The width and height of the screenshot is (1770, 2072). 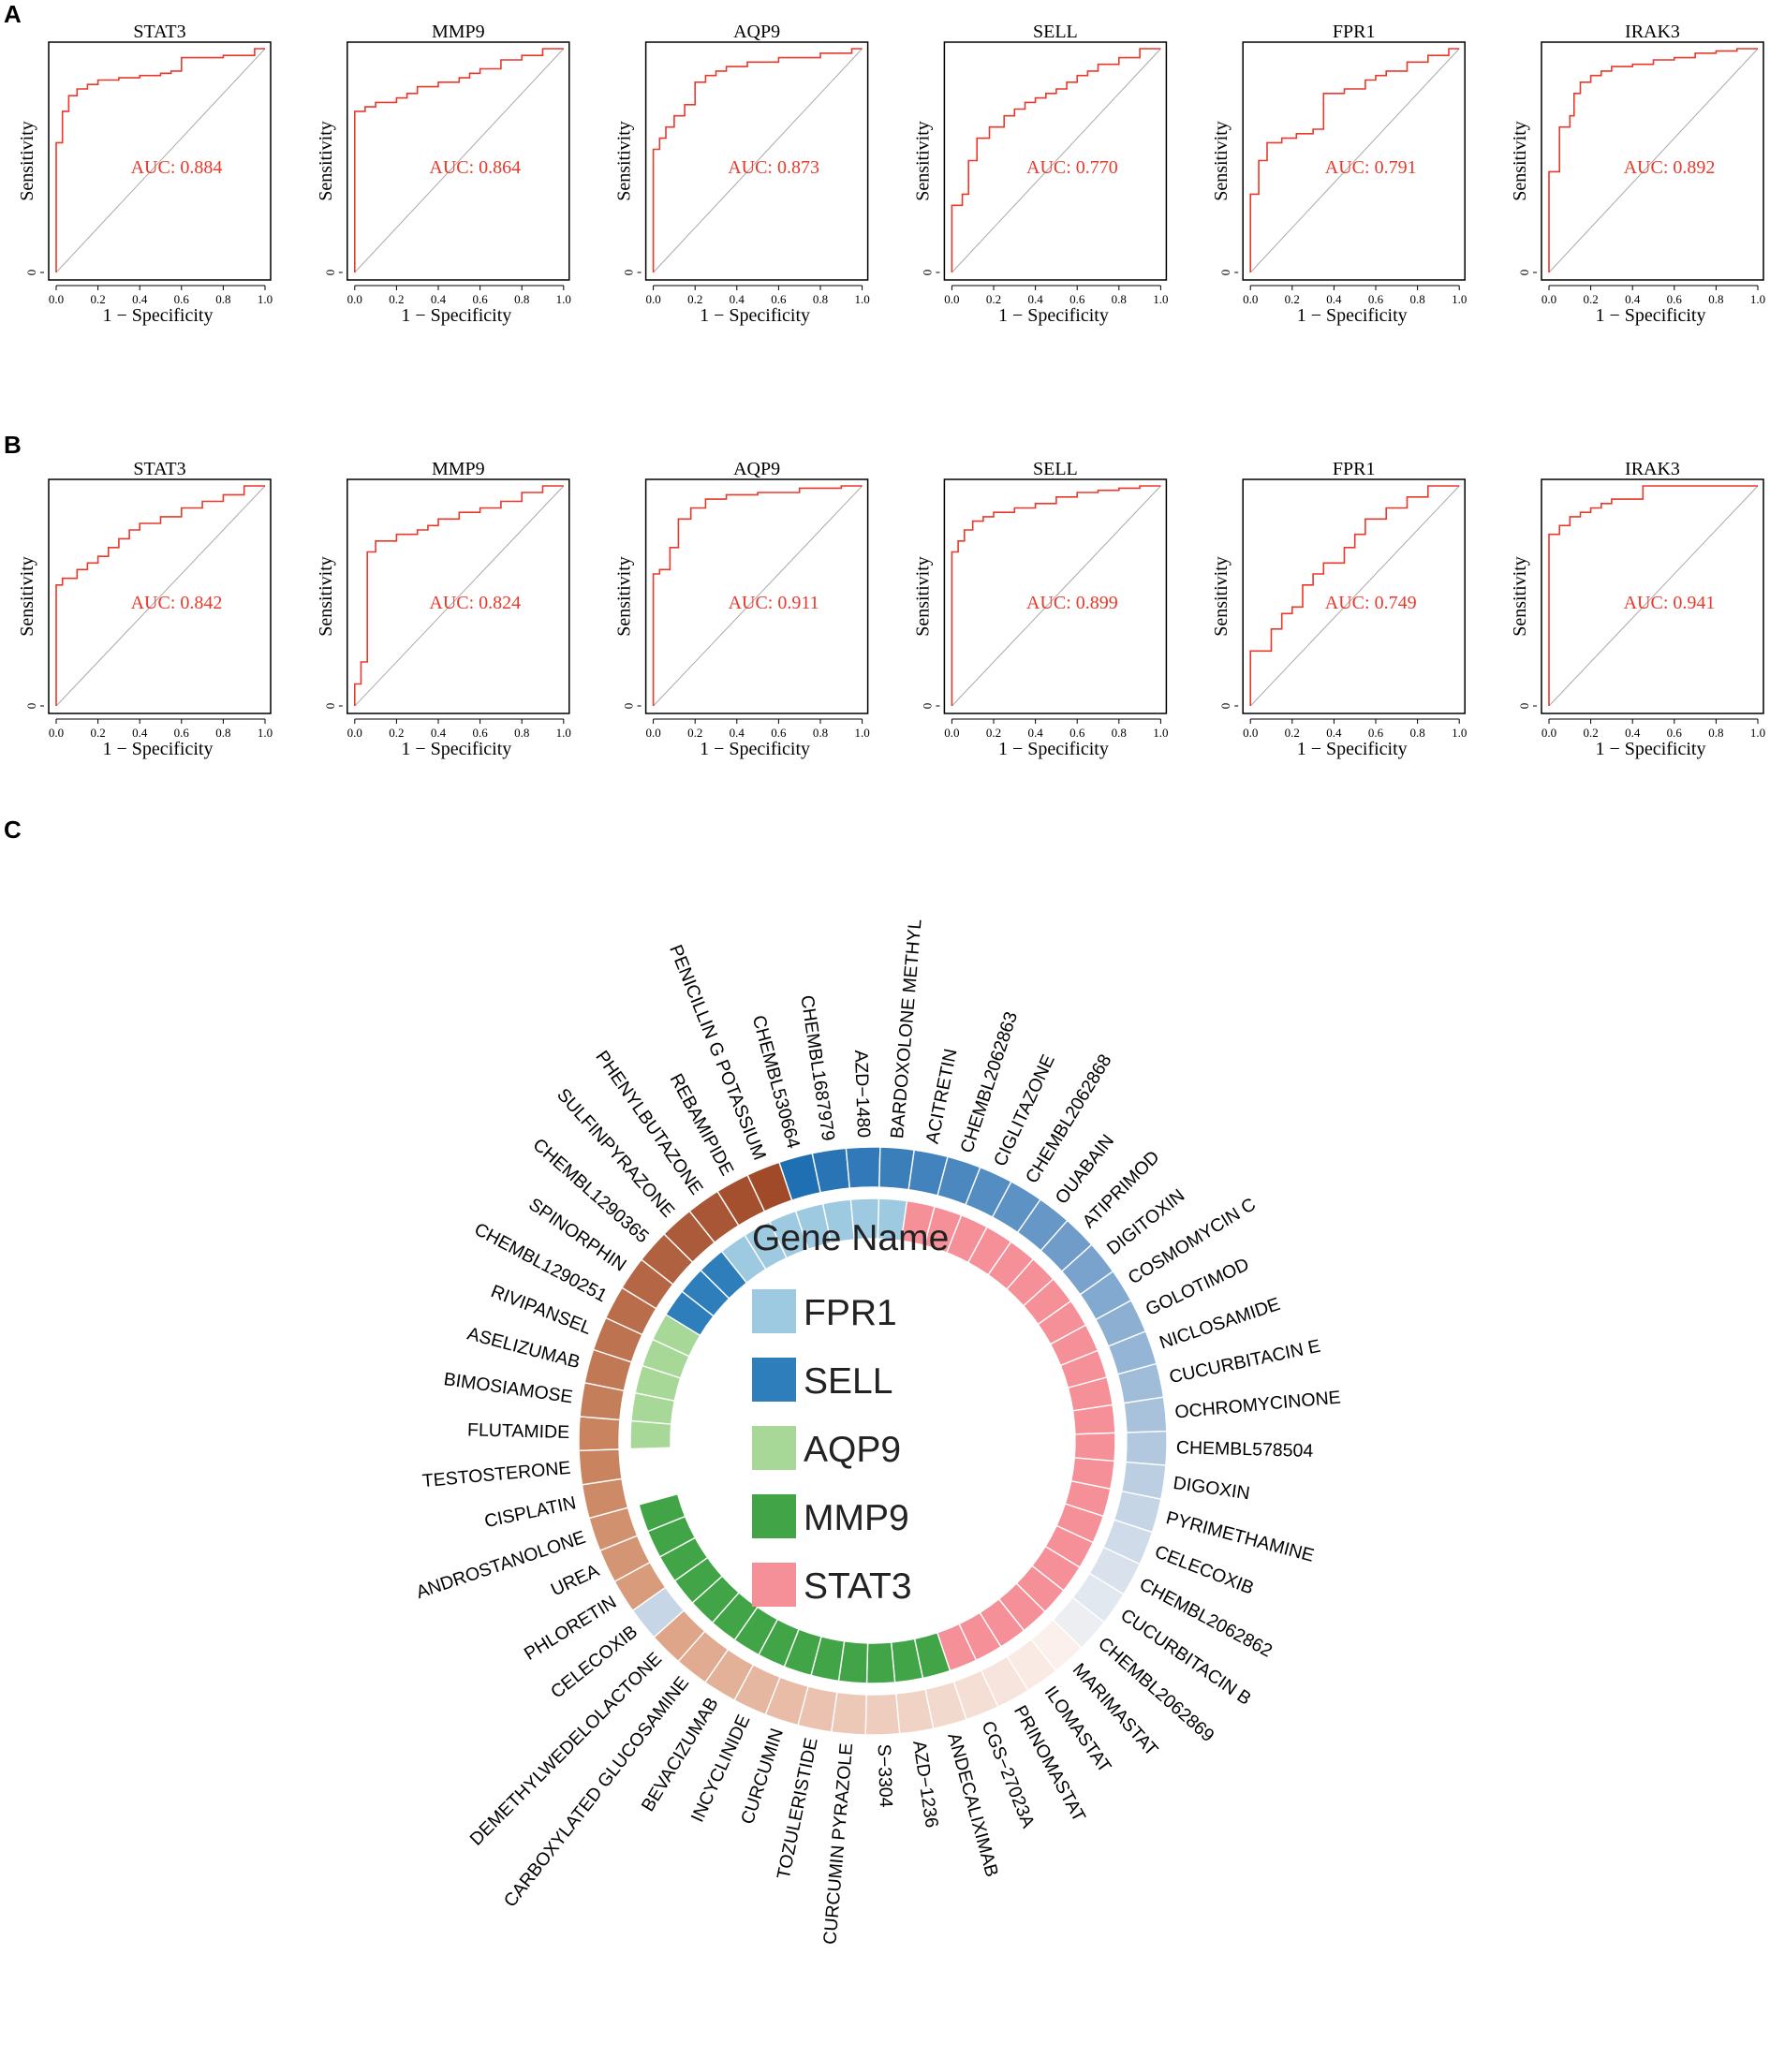 What do you see at coordinates (518, 1431) in the screenshot?
I see `drug-label: FLUTAMIDE` at bounding box center [518, 1431].